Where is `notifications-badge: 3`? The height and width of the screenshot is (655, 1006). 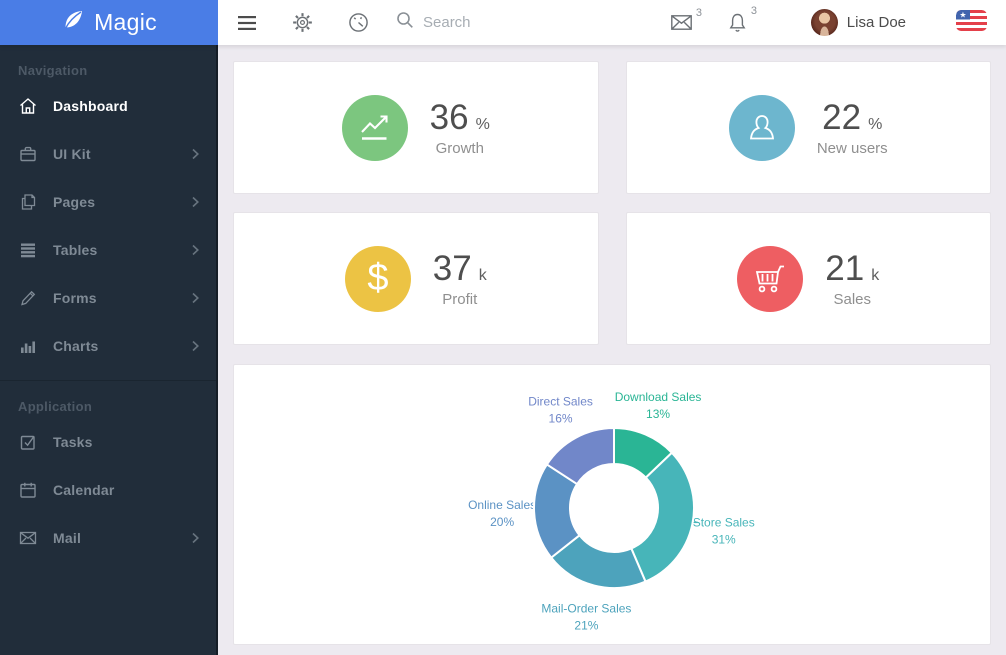 notifications-badge: 3 is located at coordinates (753, 10).